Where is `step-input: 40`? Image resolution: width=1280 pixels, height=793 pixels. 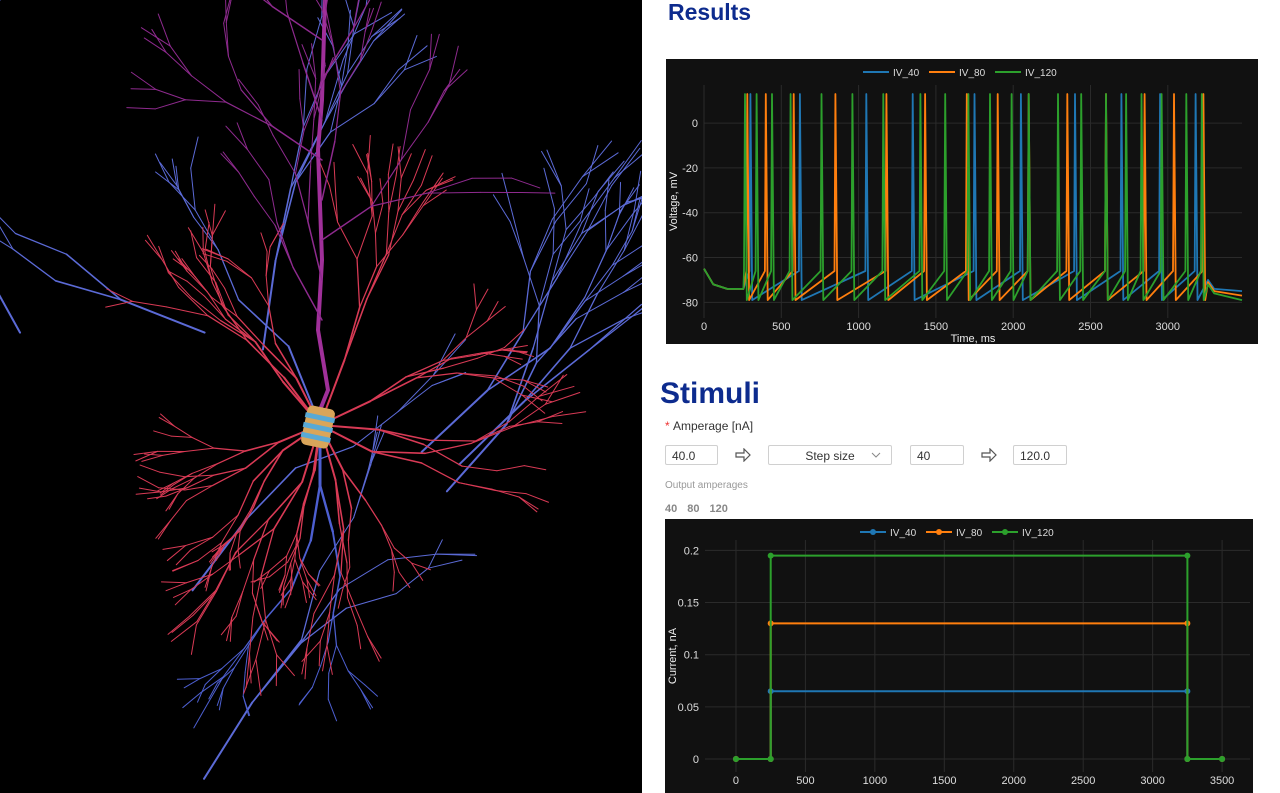
step-input: 40 is located at coordinates (937, 455).